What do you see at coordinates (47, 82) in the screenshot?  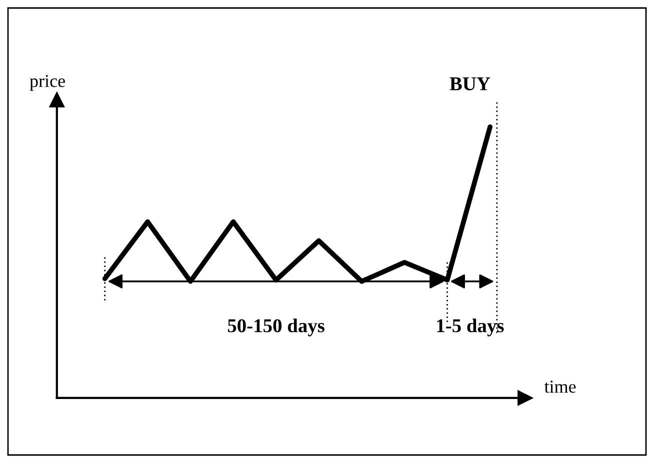 I see `y-axis-title: price` at bounding box center [47, 82].